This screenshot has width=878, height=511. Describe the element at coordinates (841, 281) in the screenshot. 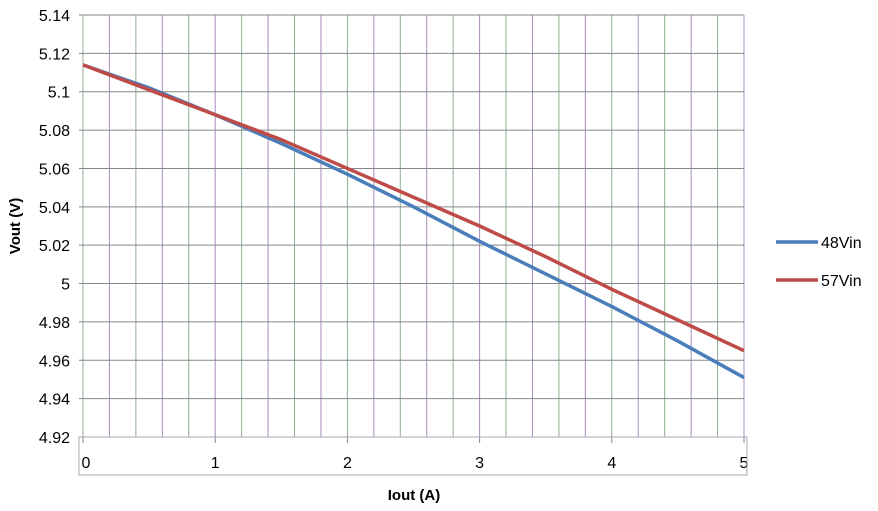

I see `legend-label: 57Vin` at that location.